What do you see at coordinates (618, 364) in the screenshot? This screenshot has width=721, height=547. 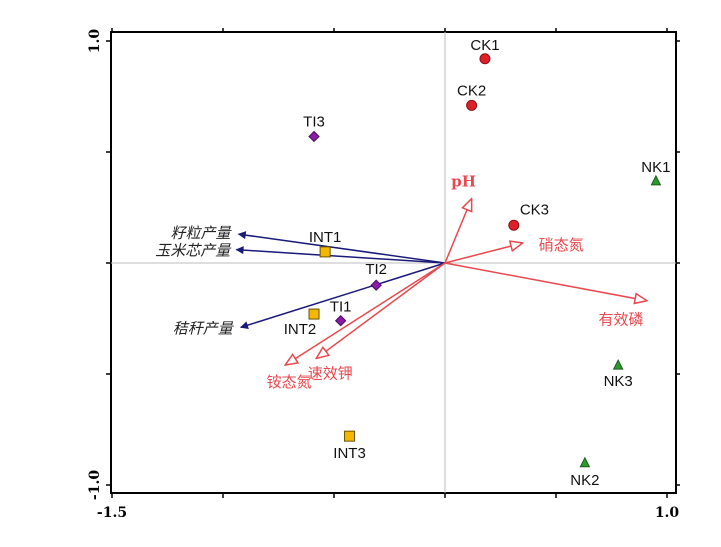 I see `point-nk3` at bounding box center [618, 364].